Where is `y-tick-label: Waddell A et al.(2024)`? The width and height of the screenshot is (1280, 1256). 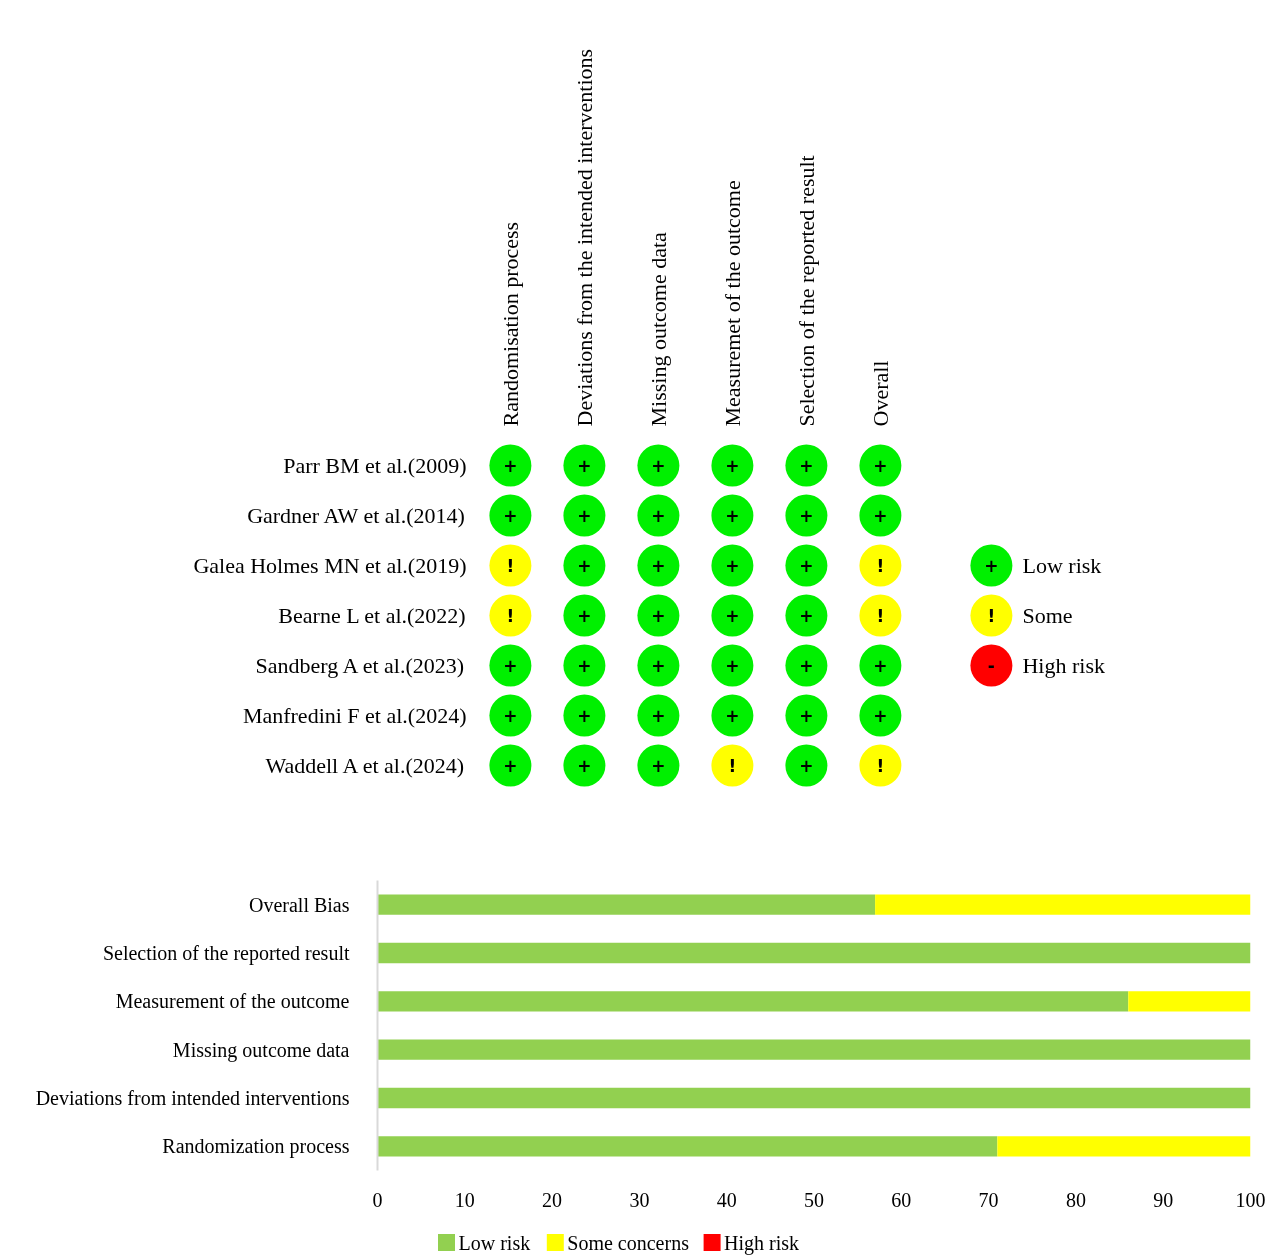
y-tick-label: Waddell A et al.(2024) is located at coordinates (365, 765).